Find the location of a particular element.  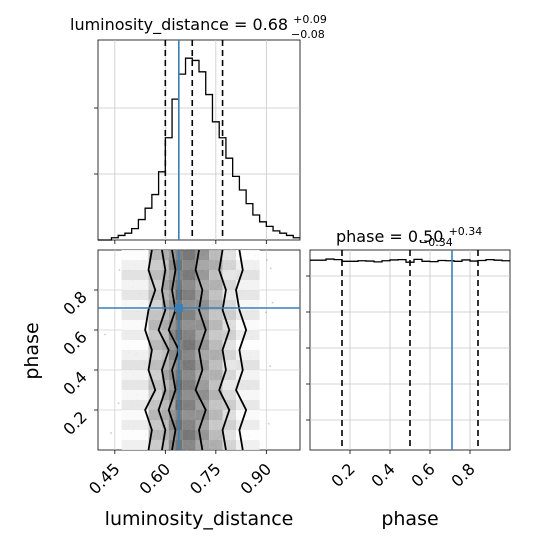

histogram-steps is located at coordinates (199, 149).